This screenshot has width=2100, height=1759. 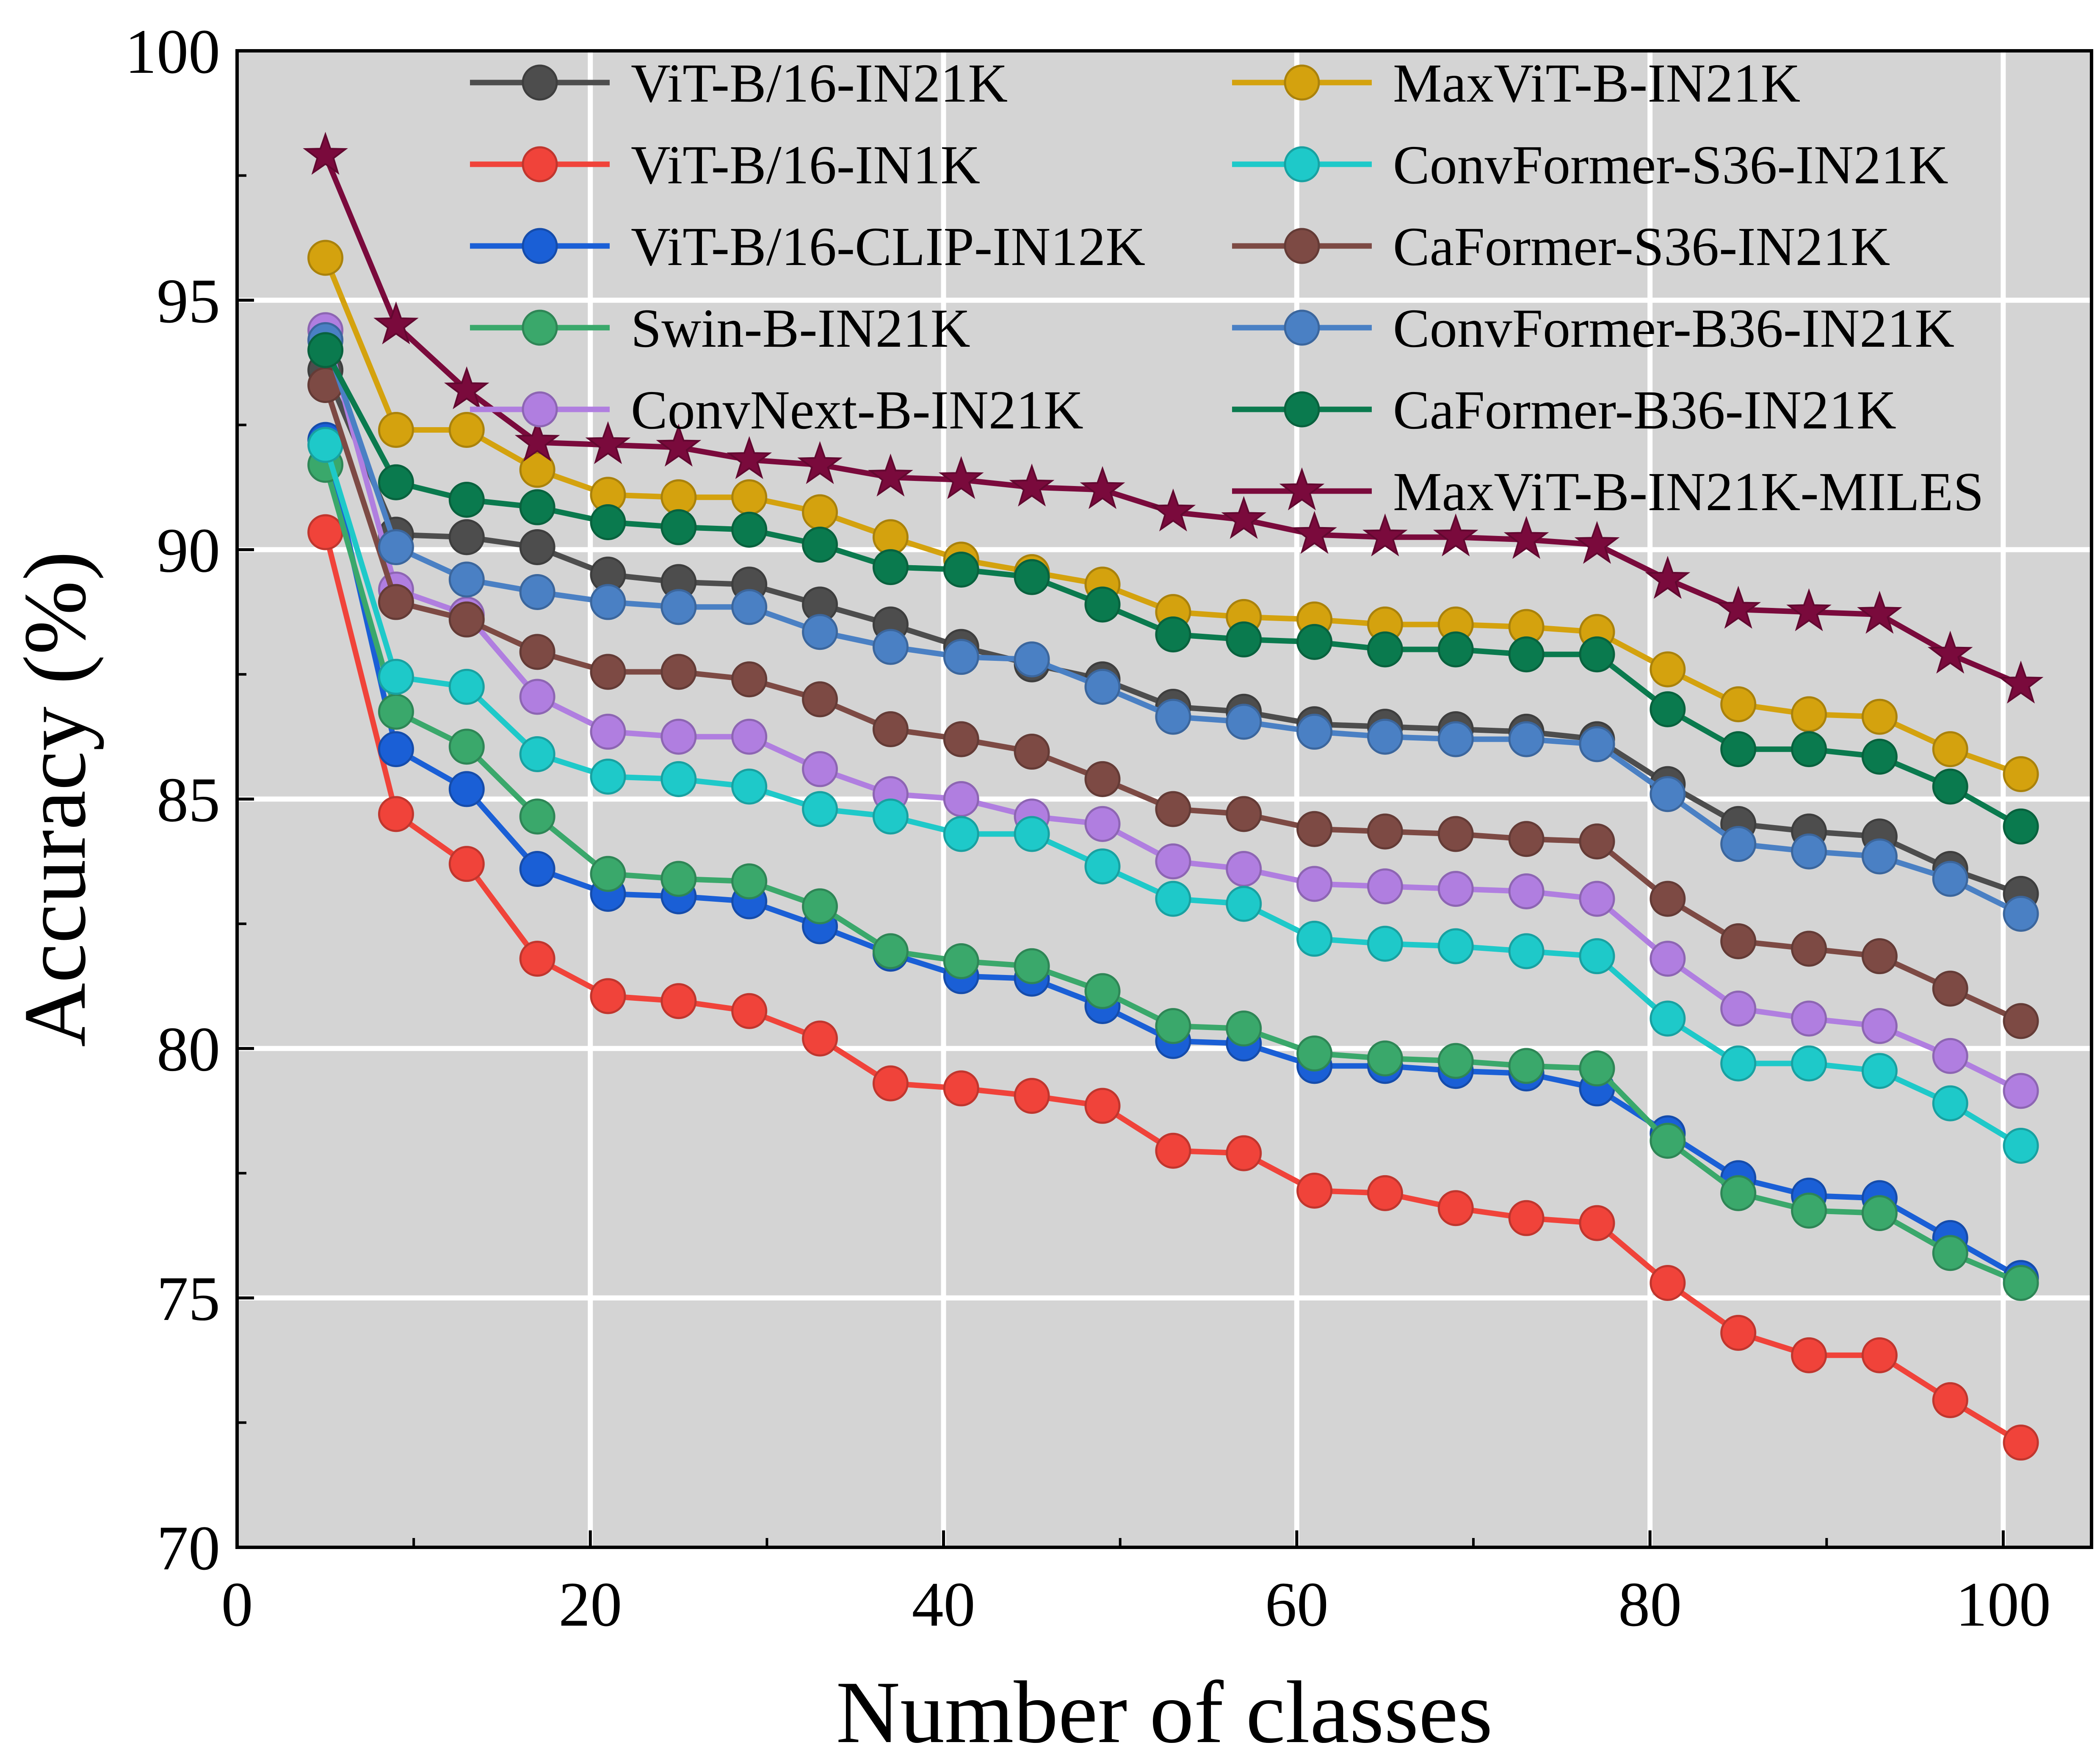 What do you see at coordinates (237, 1604) in the screenshot?
I see `x-tick-label: 0` at bounding box center [237, 1604].